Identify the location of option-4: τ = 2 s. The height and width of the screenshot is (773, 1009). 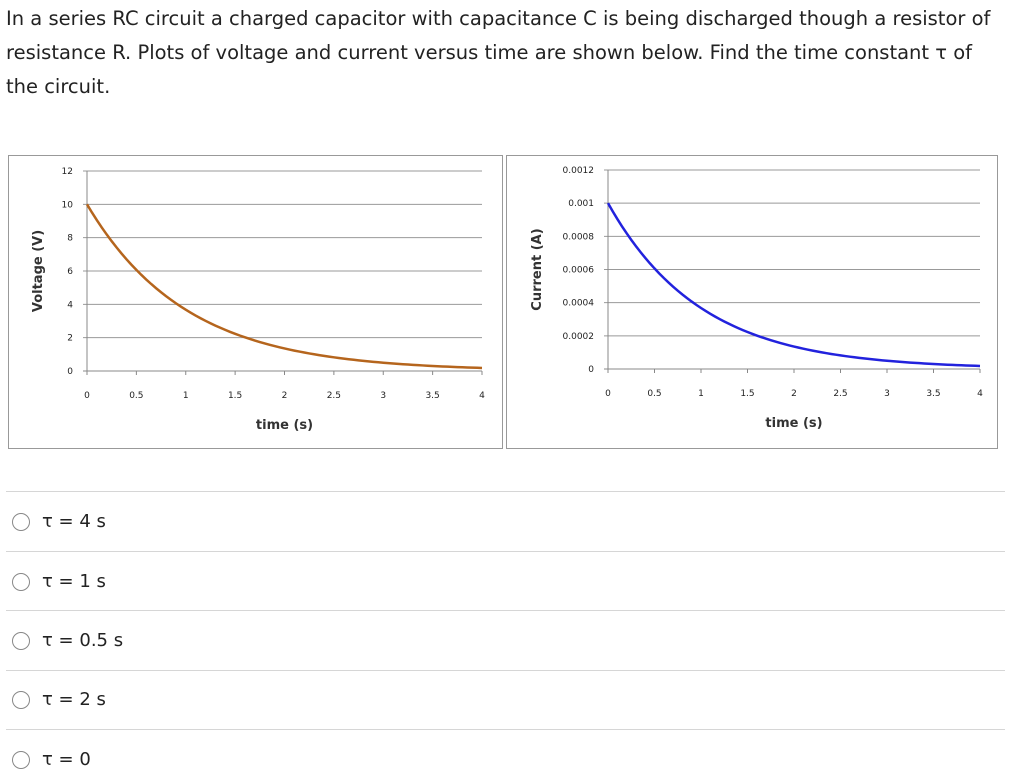
(59, 699).